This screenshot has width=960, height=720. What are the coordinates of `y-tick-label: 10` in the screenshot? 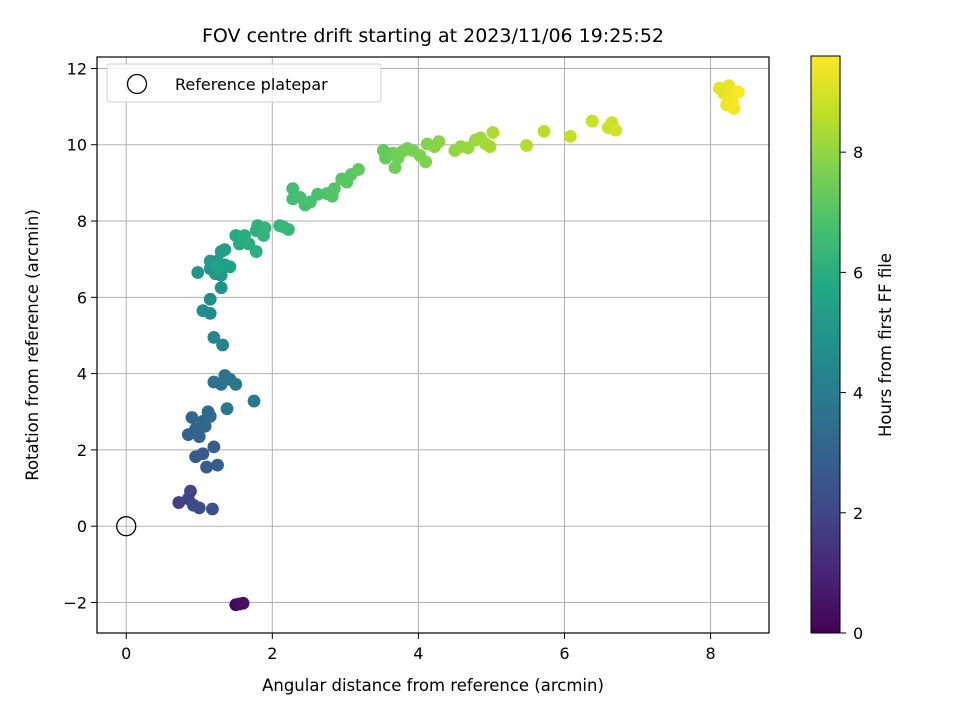 It's located at (77, 145).